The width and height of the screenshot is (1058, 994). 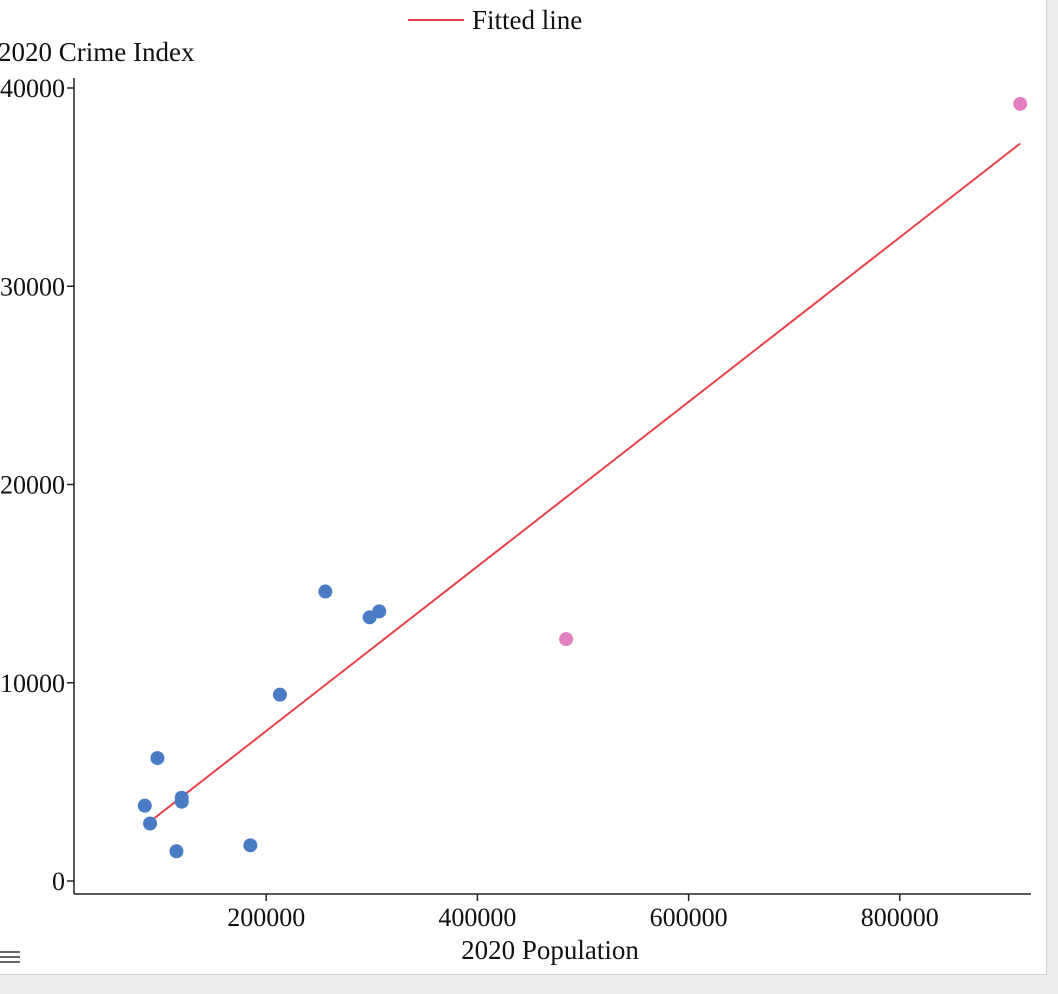 I want to click on x-tick-label: 600000, so click(x=689, y=917).